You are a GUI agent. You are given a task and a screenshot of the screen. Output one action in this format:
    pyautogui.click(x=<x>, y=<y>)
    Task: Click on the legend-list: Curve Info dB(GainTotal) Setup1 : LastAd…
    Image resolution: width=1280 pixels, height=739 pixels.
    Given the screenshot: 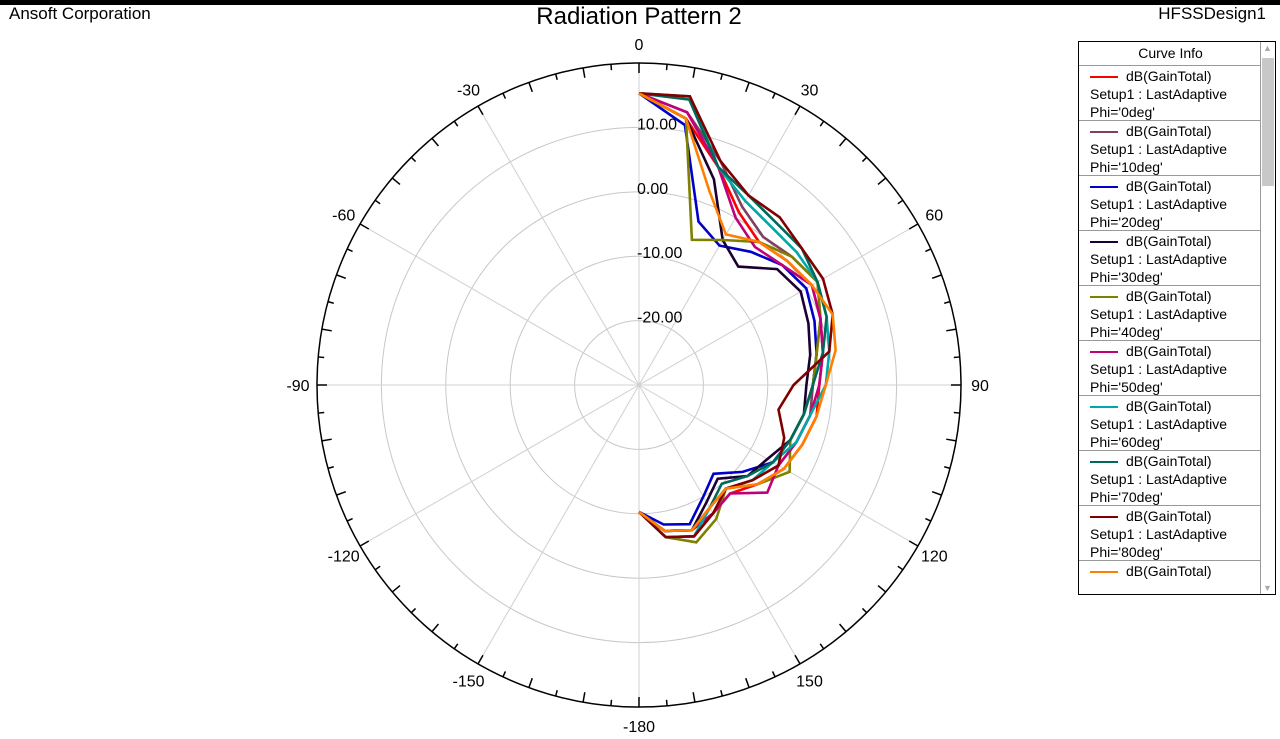 What is the action you would take?
    pyautogui.click(x=1170, y=318)
    